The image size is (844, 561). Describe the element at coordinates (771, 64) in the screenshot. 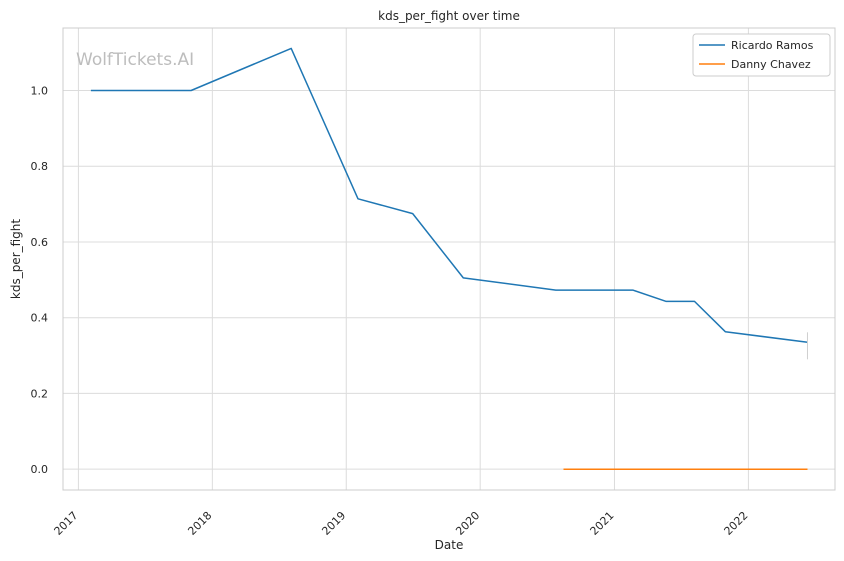

I see `legend-label: Danny Chavez` at that location.